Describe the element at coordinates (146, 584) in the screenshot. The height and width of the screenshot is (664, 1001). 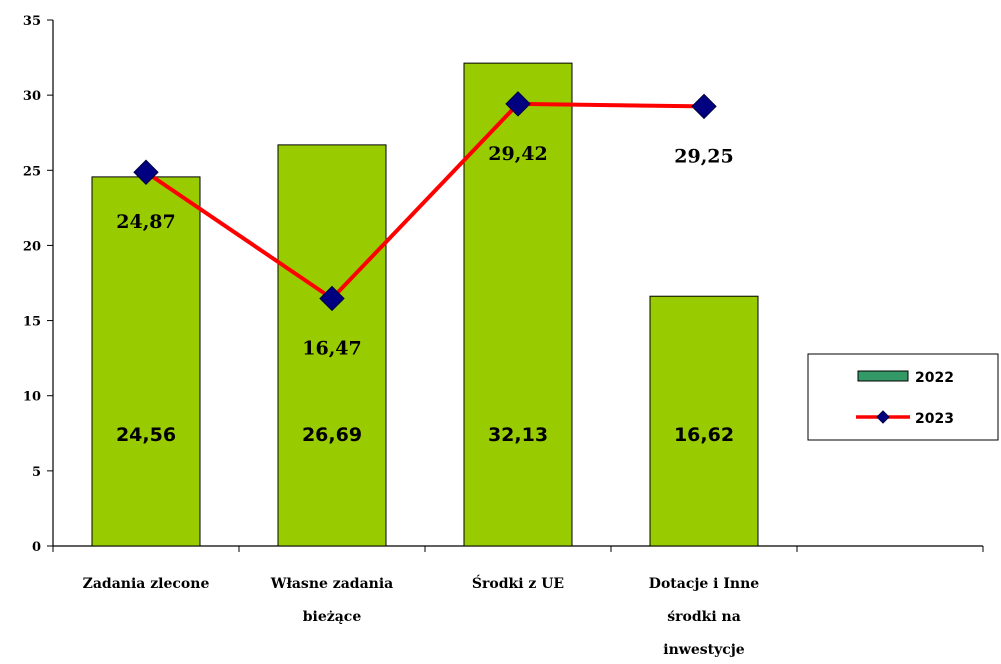
I see `x-category-label: Zadania zlecone` at that location.